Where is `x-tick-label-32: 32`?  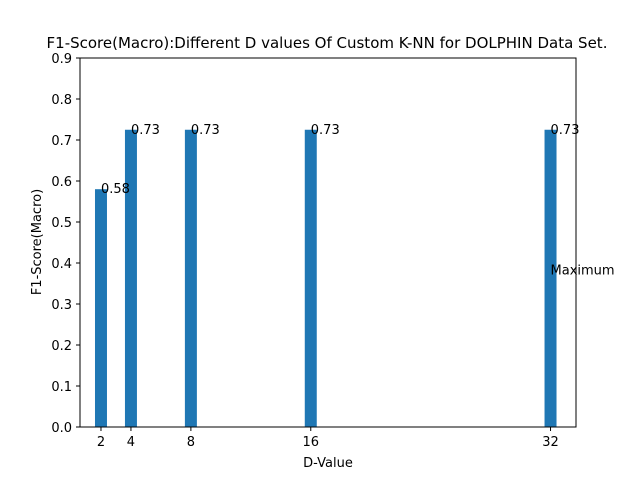
x-tick-label-32: 32 is located at coordinates (550, 442).